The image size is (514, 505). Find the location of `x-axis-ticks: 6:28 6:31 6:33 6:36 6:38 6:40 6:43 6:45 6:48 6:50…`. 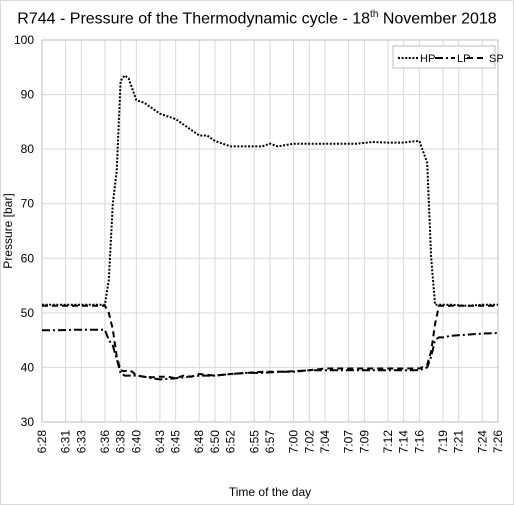

x-axis-ticks: 6:28 6:31 6:33 6:36 6:38 6:40 6:43 6:45 6:48 6:50… is located at coordinates (270, 442).